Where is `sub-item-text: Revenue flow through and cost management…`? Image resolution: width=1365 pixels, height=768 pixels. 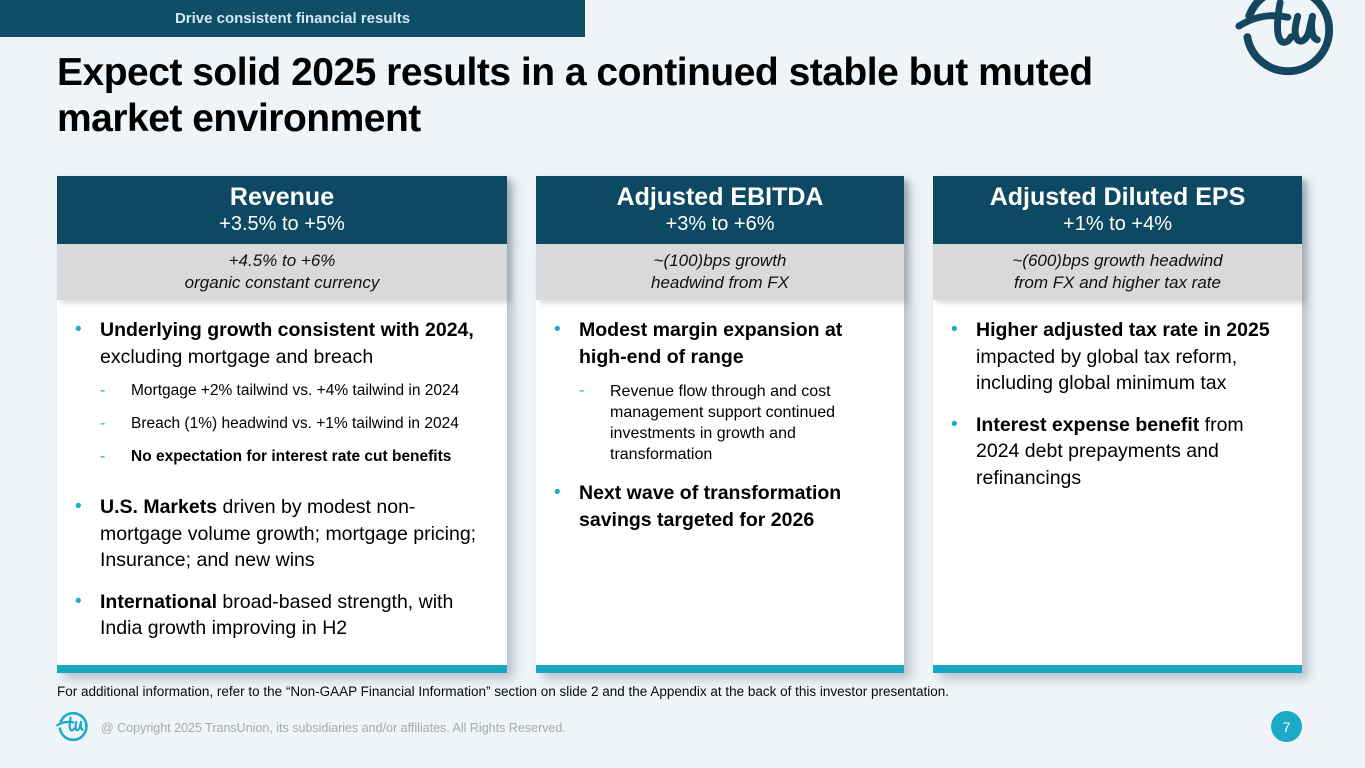 sub-item-text: Revenue flow through and cost management… is located at coordinates (723, 423).